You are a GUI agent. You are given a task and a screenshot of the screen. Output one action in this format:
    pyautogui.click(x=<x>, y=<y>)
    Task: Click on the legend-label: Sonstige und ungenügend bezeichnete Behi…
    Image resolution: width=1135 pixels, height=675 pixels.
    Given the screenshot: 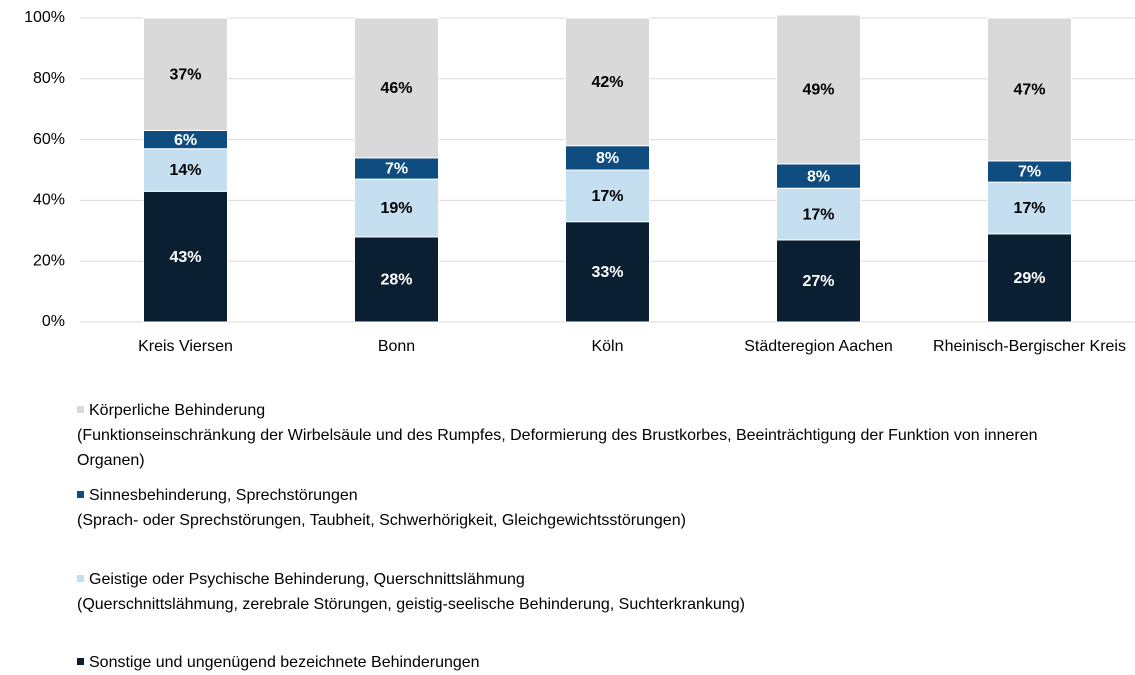 What is the action you would take?
    pyautogui.click(x=284, y=662)
    